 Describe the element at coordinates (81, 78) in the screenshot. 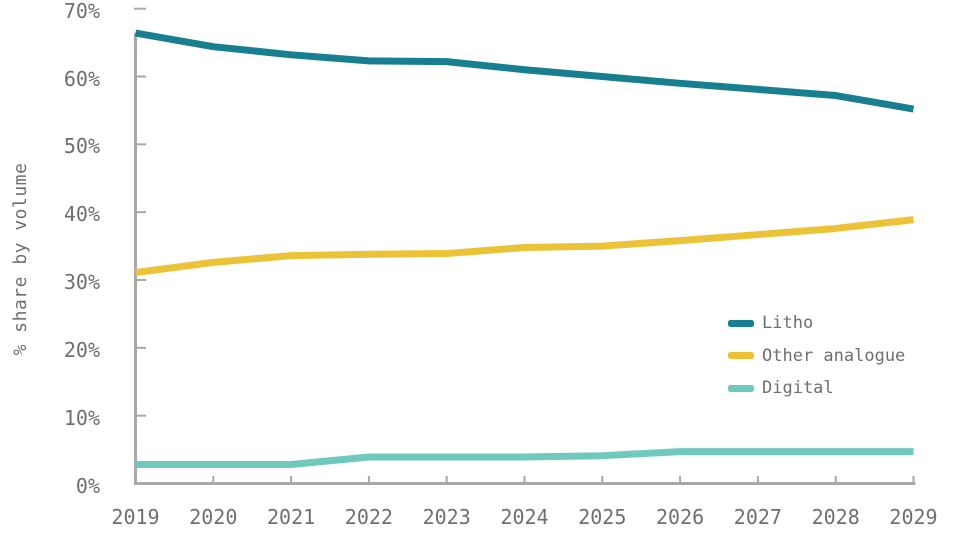

I see `y-tick-label: 60%` at that location.